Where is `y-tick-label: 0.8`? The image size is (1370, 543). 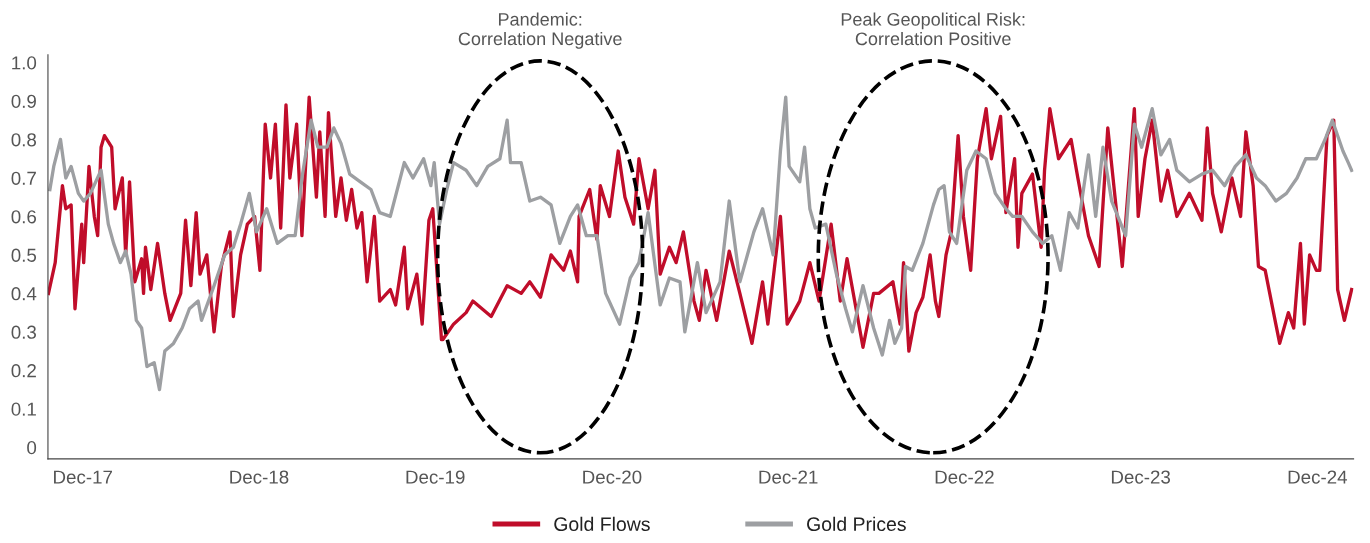 y-tick-label: 0.8 is located at coordinates (24, 140).